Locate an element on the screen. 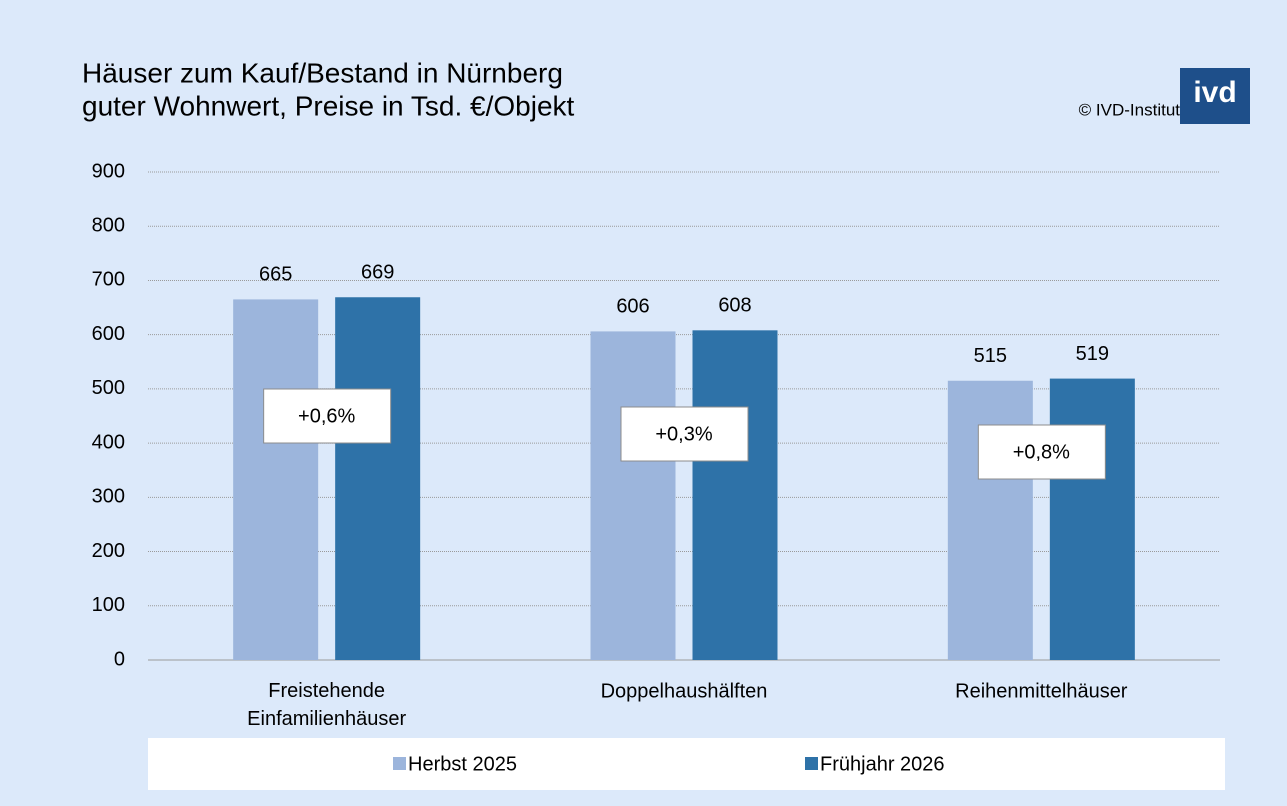 The image size is (1287, 806). y-tick-label: 900 is located at coordinates (108, 171).